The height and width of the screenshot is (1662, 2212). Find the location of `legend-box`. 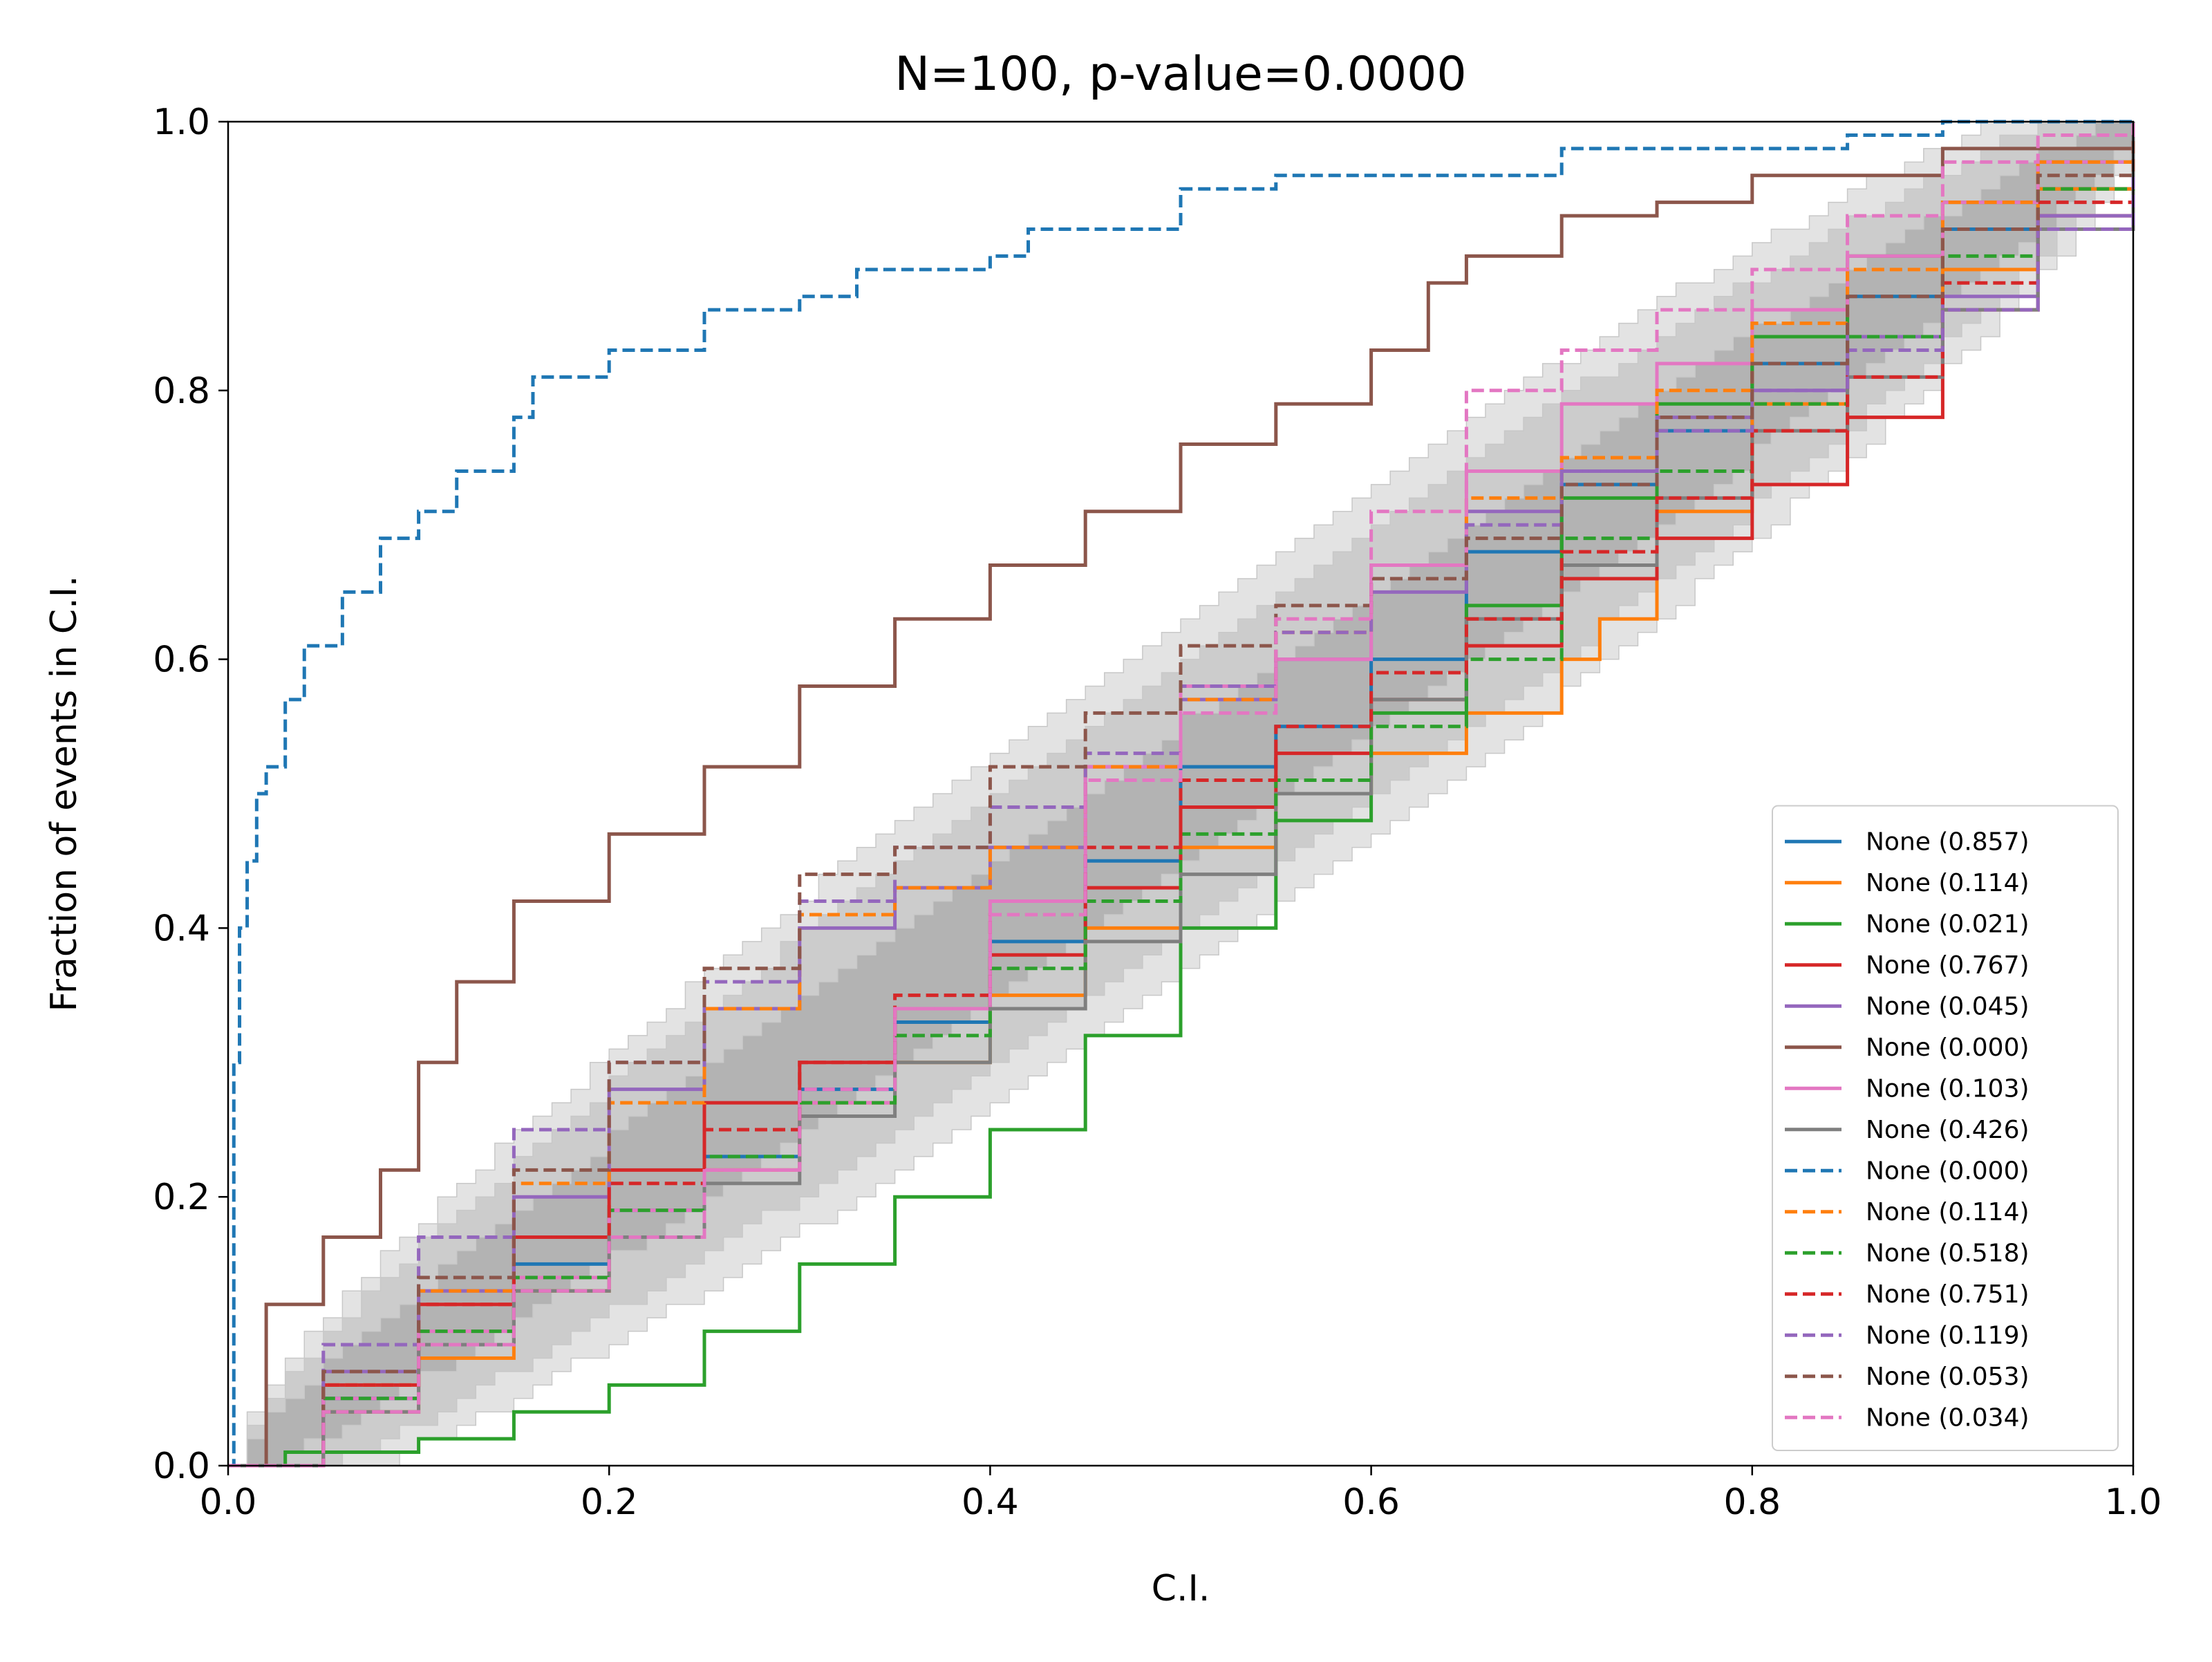

legend-box is located at coordinates (1946, 1128).